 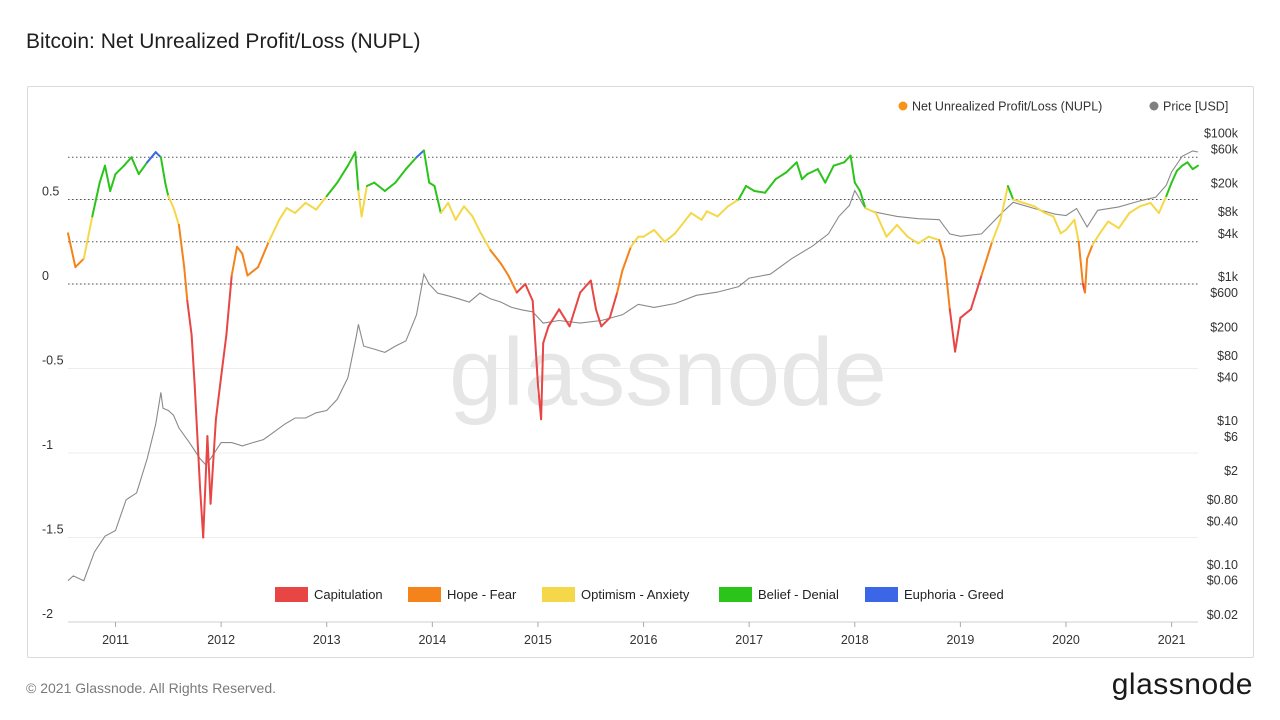 What do you see at coordinates (1225, 184) in the screenshot?
I see `y-right-tick-label: $20k` at bounding box center [1225, 184].